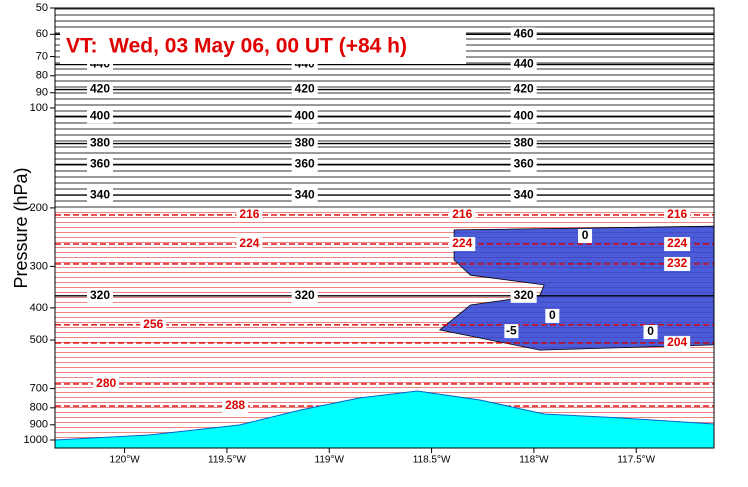 Image resolution: width=748 pixels, height=487 pixels. Describe the element at coordinates (534, 460) in the screenshot. I see `x-tick-label: 118°W` at that location.